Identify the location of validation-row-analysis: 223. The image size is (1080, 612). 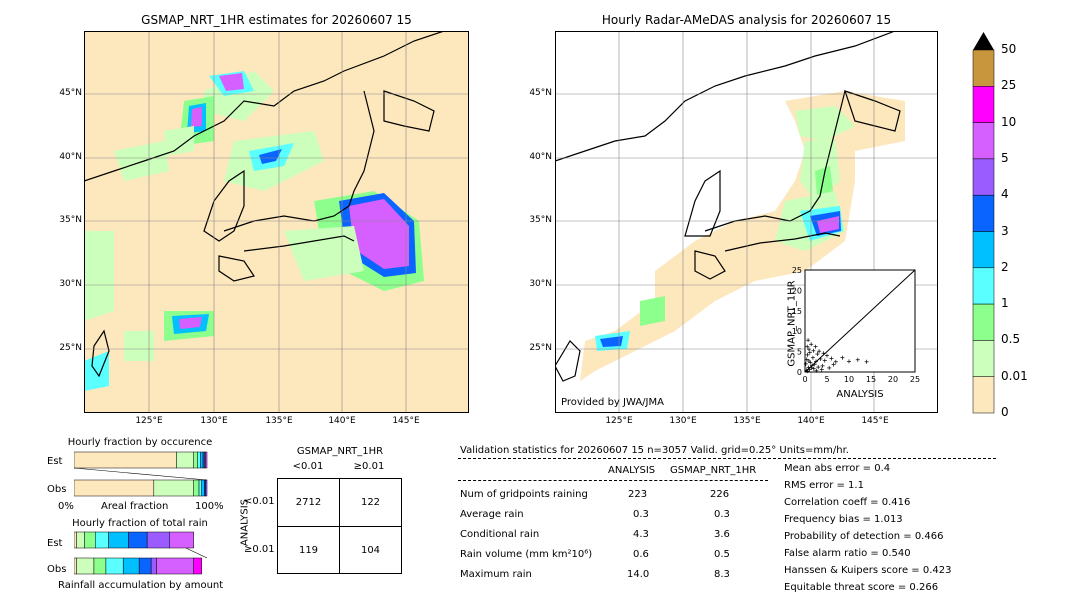
(638, 494).